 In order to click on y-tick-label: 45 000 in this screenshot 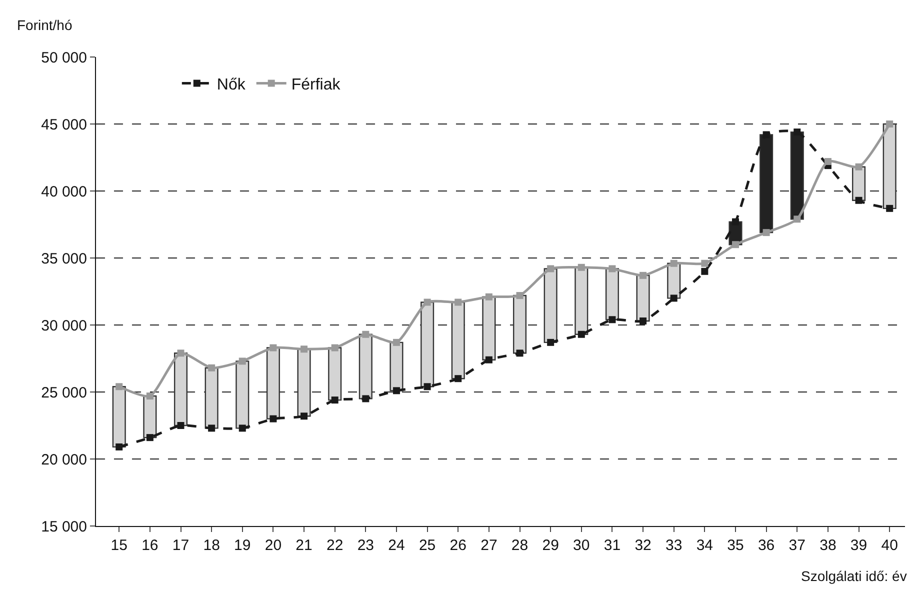, I will do `click(64, 125)`.